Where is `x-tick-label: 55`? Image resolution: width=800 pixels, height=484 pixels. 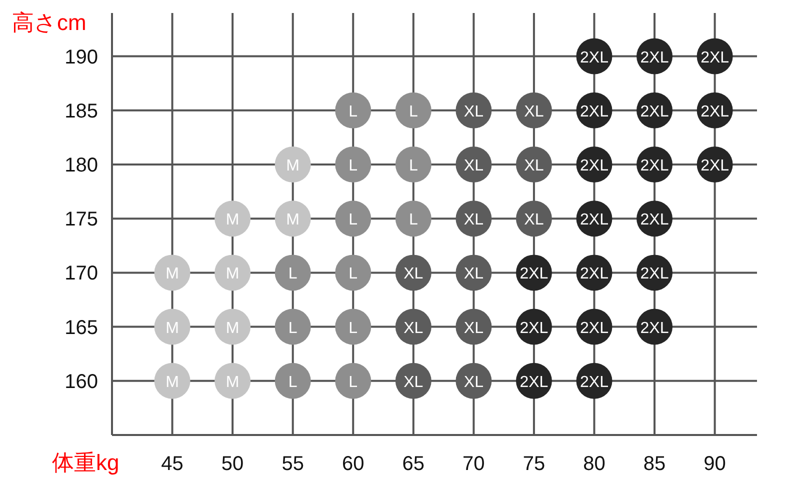
x-tick-label: 55 is located at coordinates (293, 464).